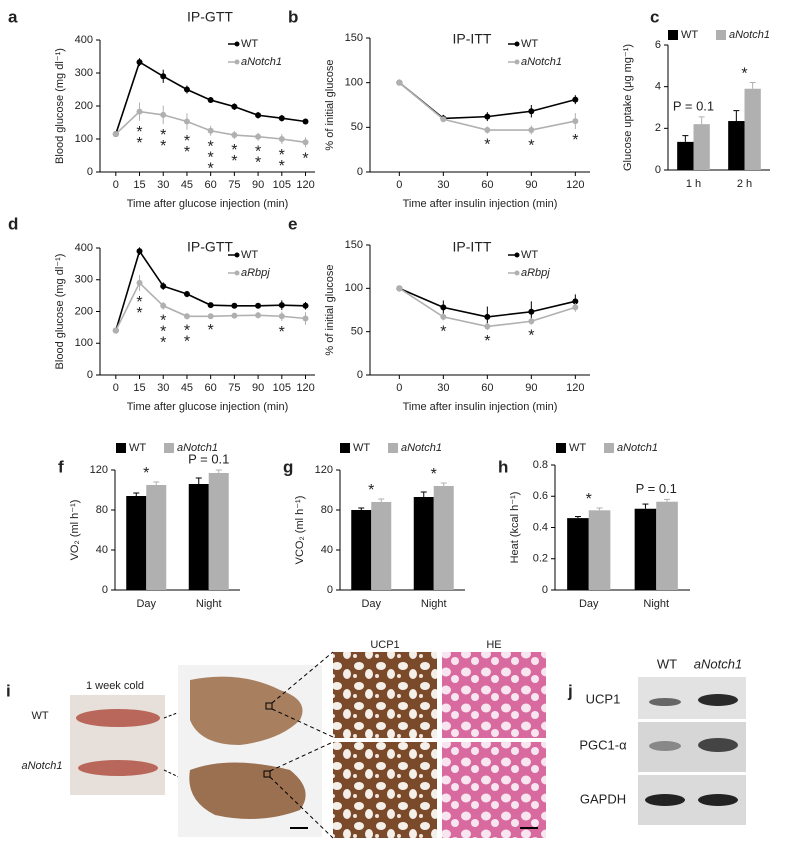  Describe the element at coordinates (494, 695) in the screenshot. I see `he-image` at that location.